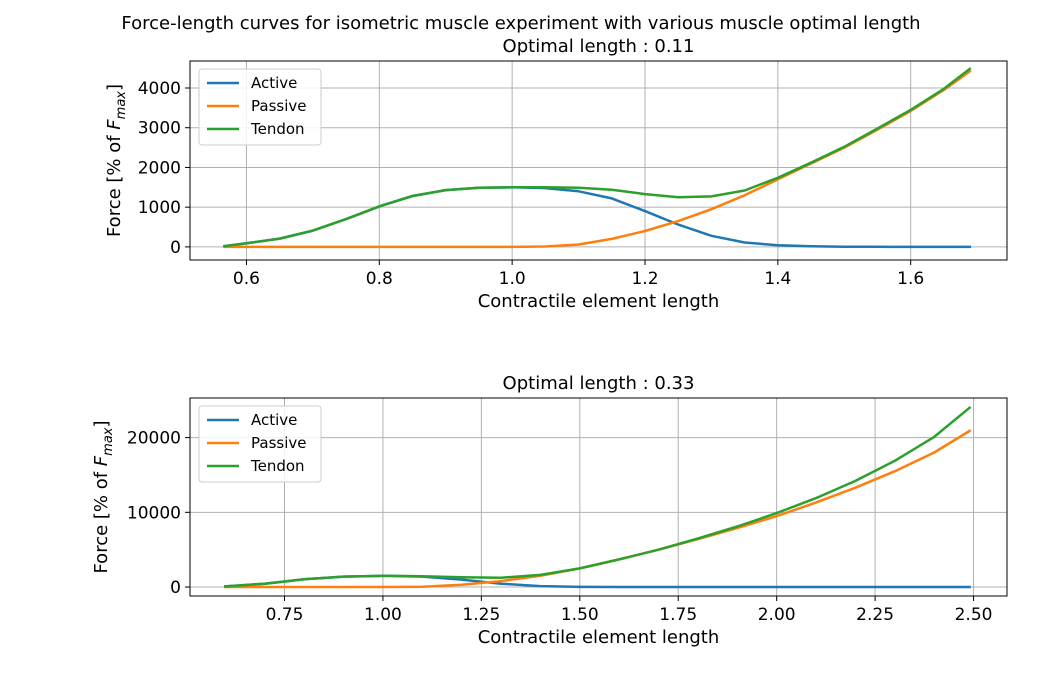 The image size is (1042, 699). I want to click on x-tick-label: 0.6, so click(246, 279).